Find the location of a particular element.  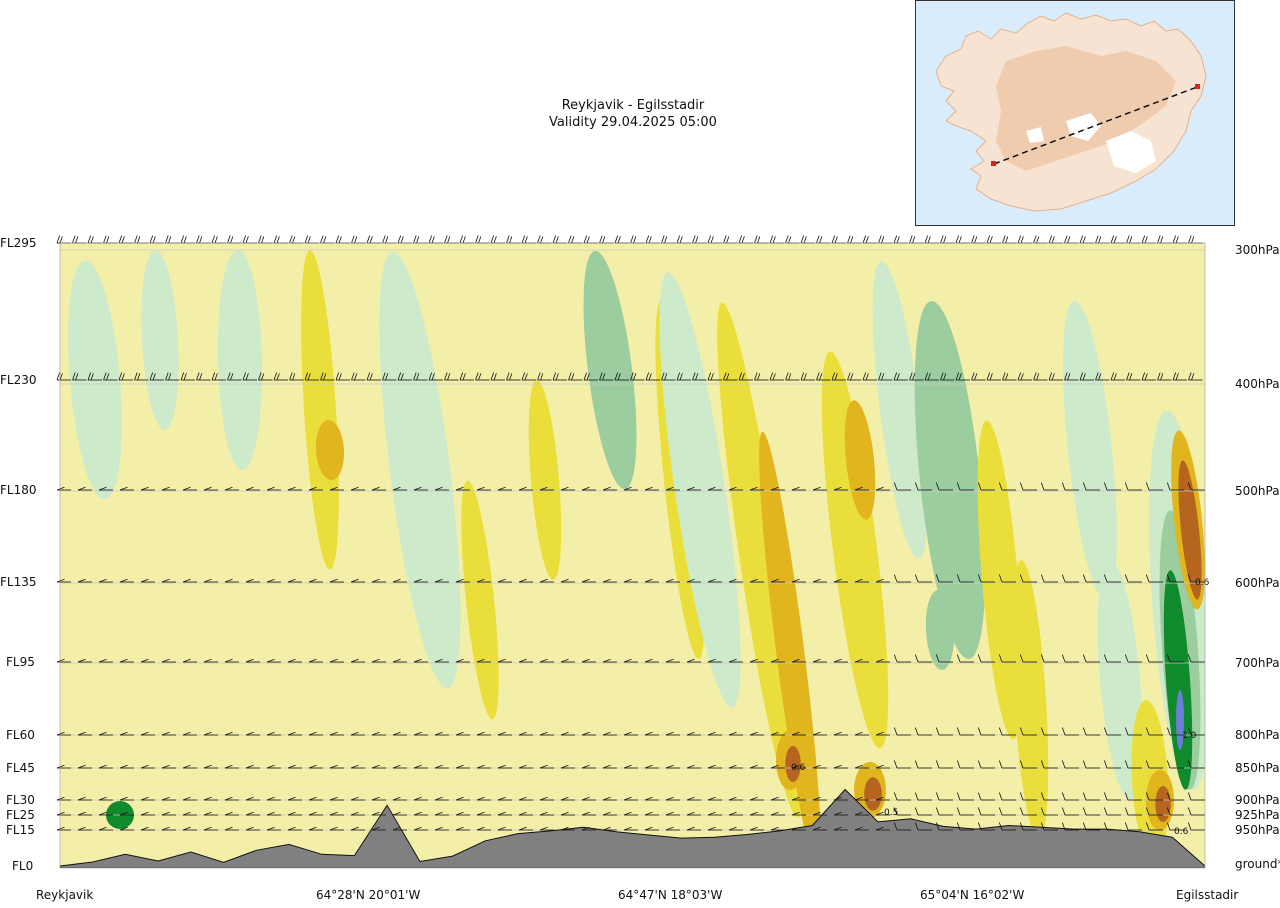

pressure-level-label: 850hPa is located at coordinates (1257, 768).